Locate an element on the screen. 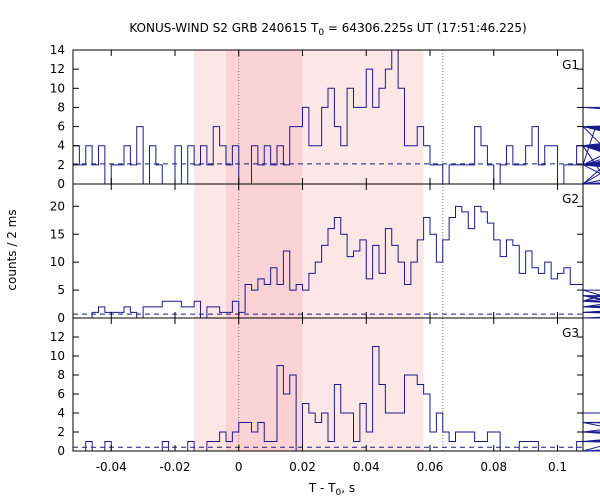  x-tick-label: -0.04 is located at coordinates (111, 467).